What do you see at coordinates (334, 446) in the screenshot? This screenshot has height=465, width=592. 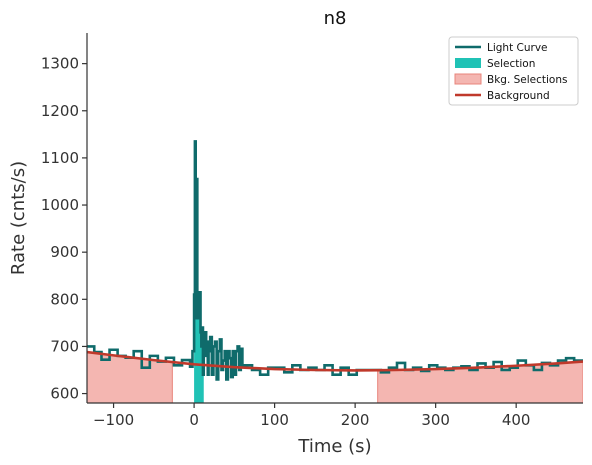 I see `x-axis-label: Time (s)` at bounding box center [334, 446].